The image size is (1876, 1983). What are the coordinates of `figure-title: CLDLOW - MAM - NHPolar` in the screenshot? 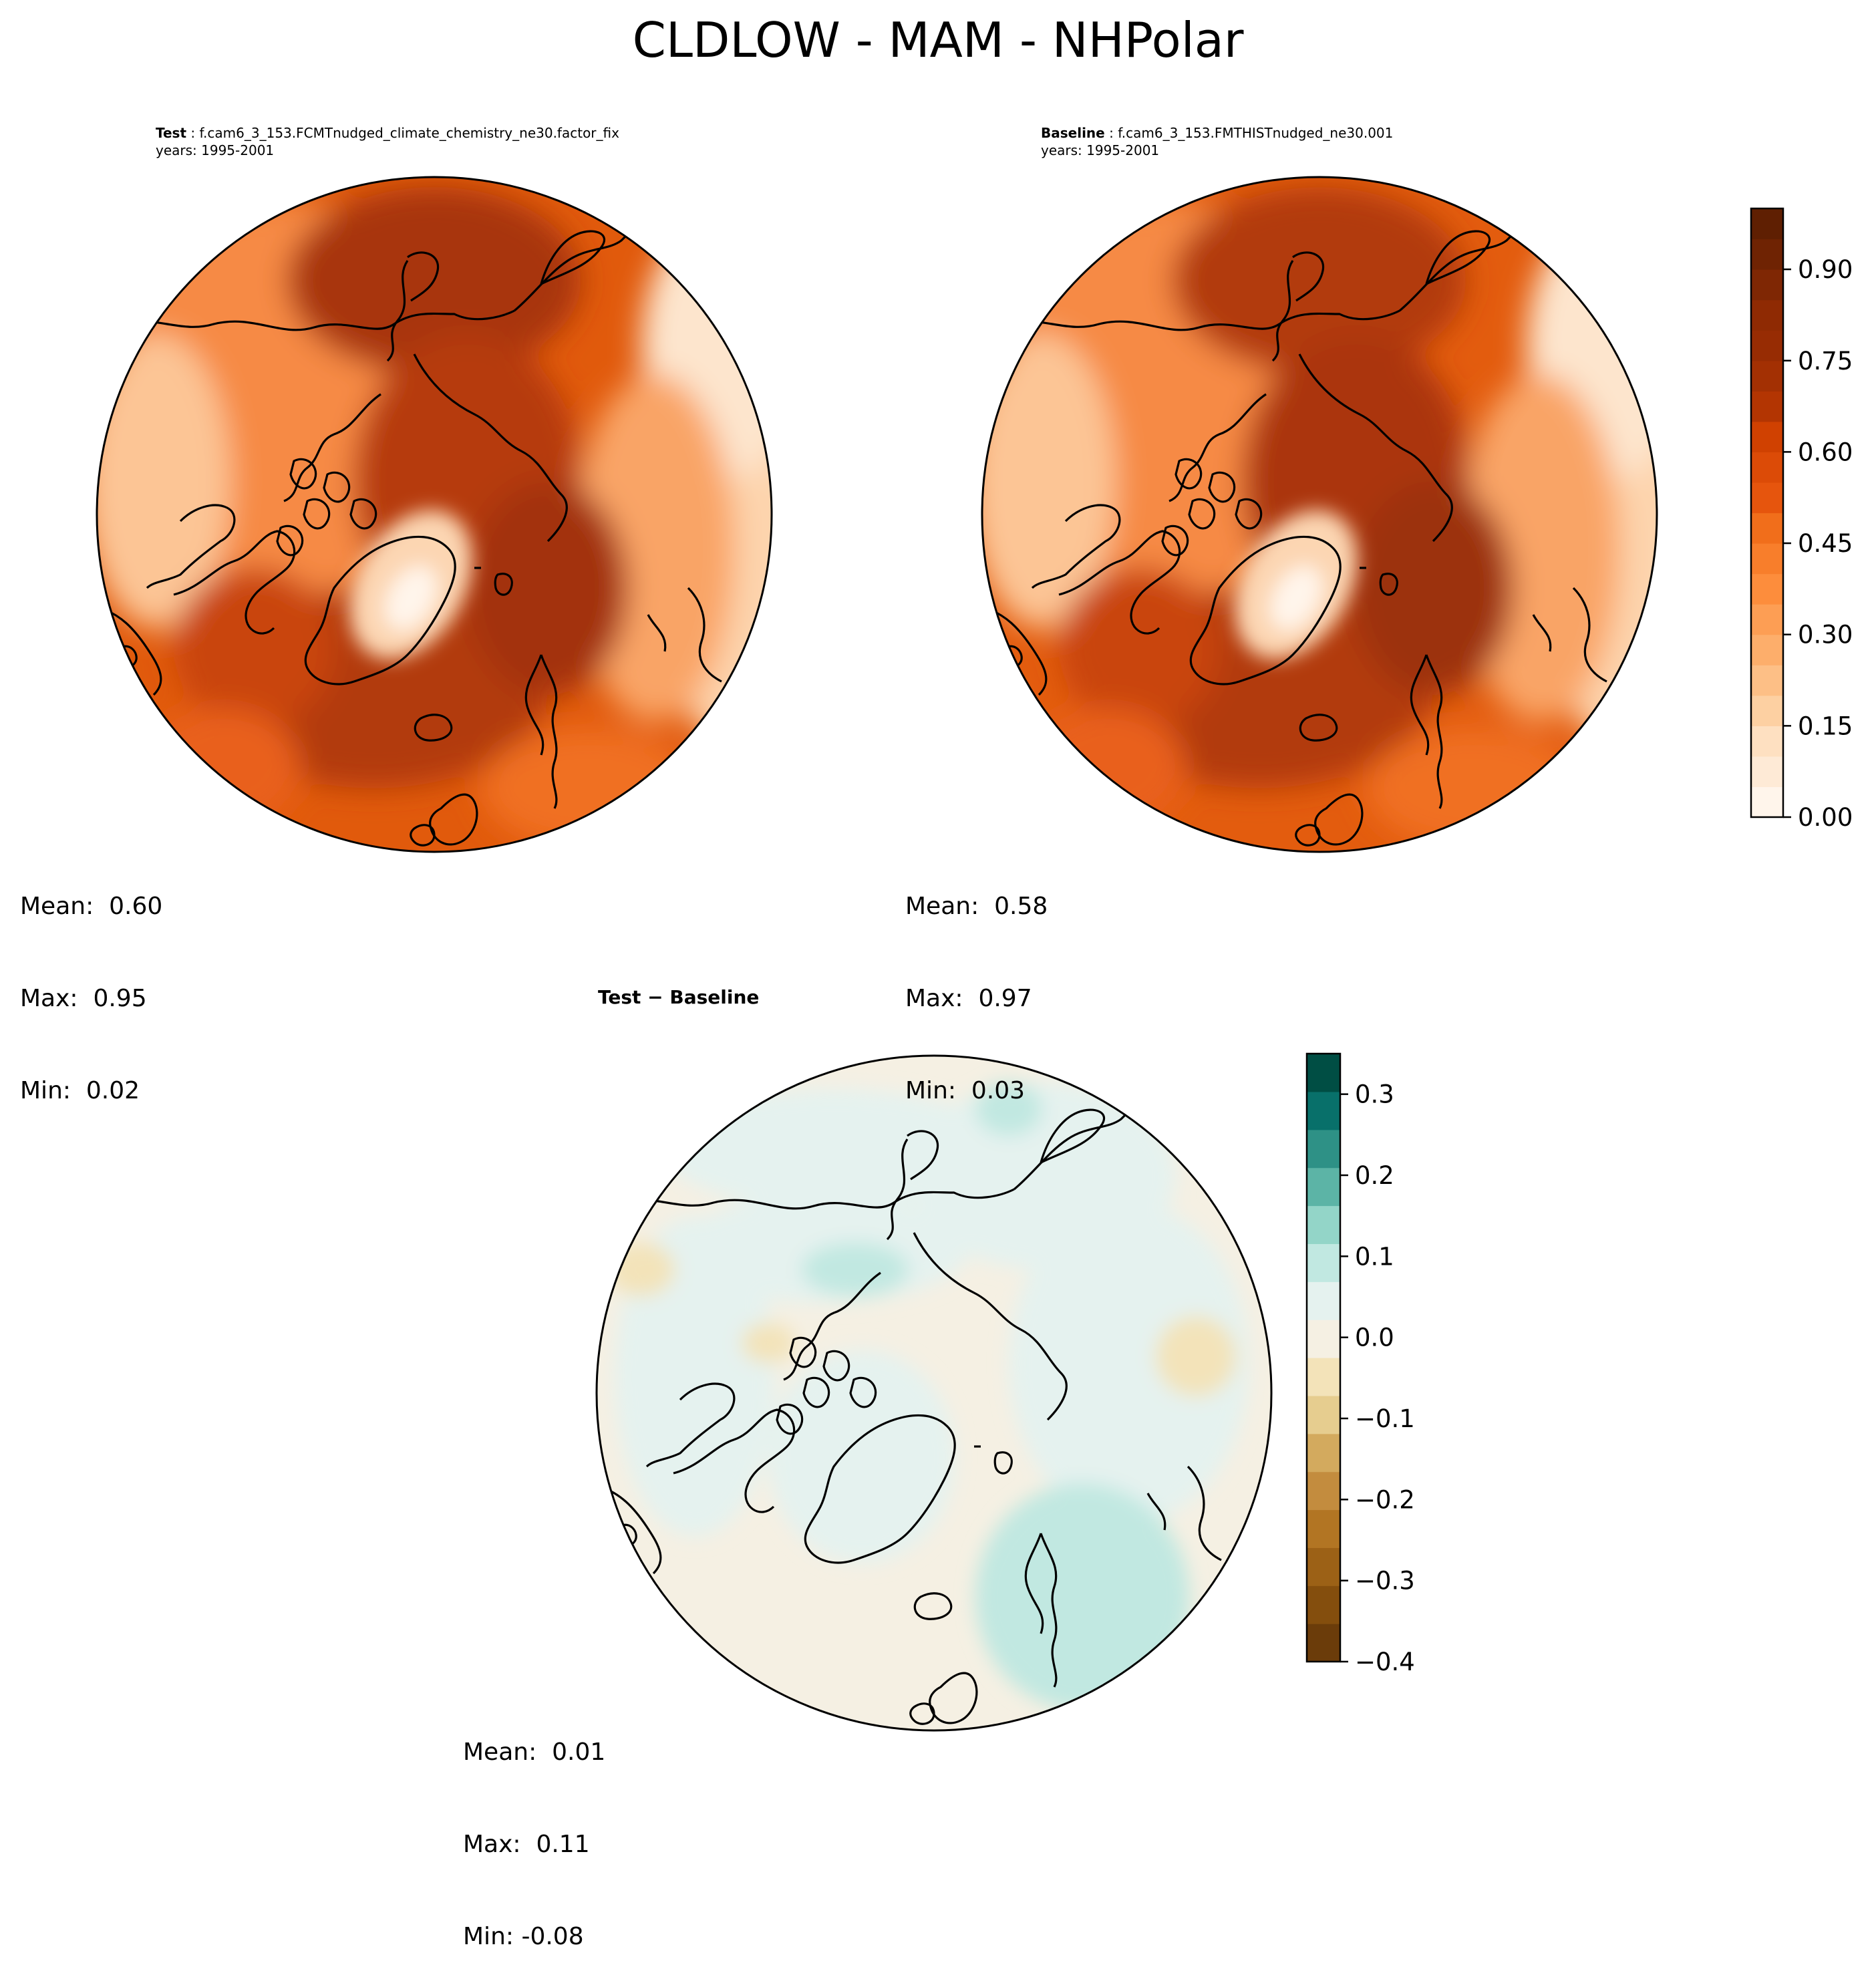 It's located at (938, 40).